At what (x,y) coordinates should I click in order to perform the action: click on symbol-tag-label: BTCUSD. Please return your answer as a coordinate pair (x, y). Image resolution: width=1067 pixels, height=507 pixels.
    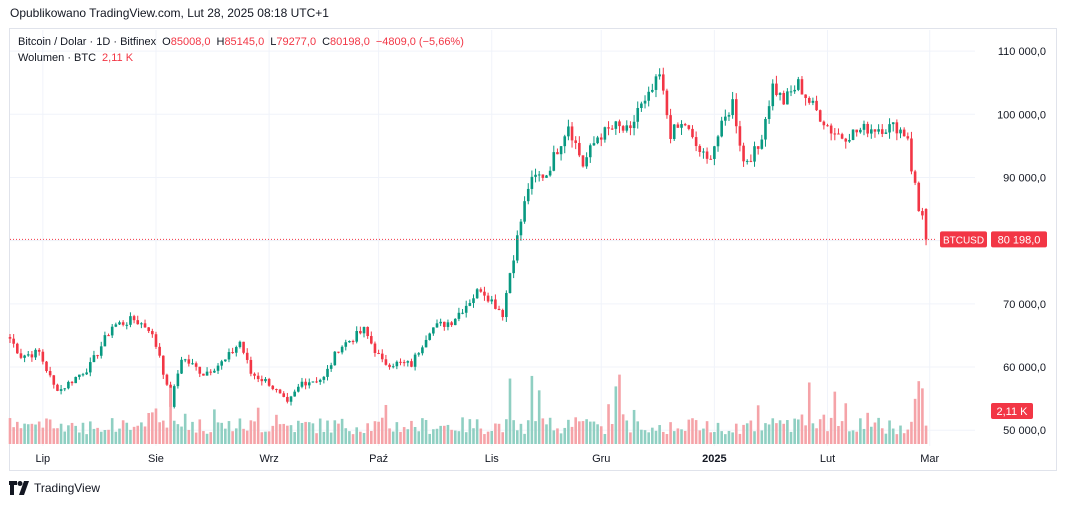
    Looking at the image, I should click on (963, 240).